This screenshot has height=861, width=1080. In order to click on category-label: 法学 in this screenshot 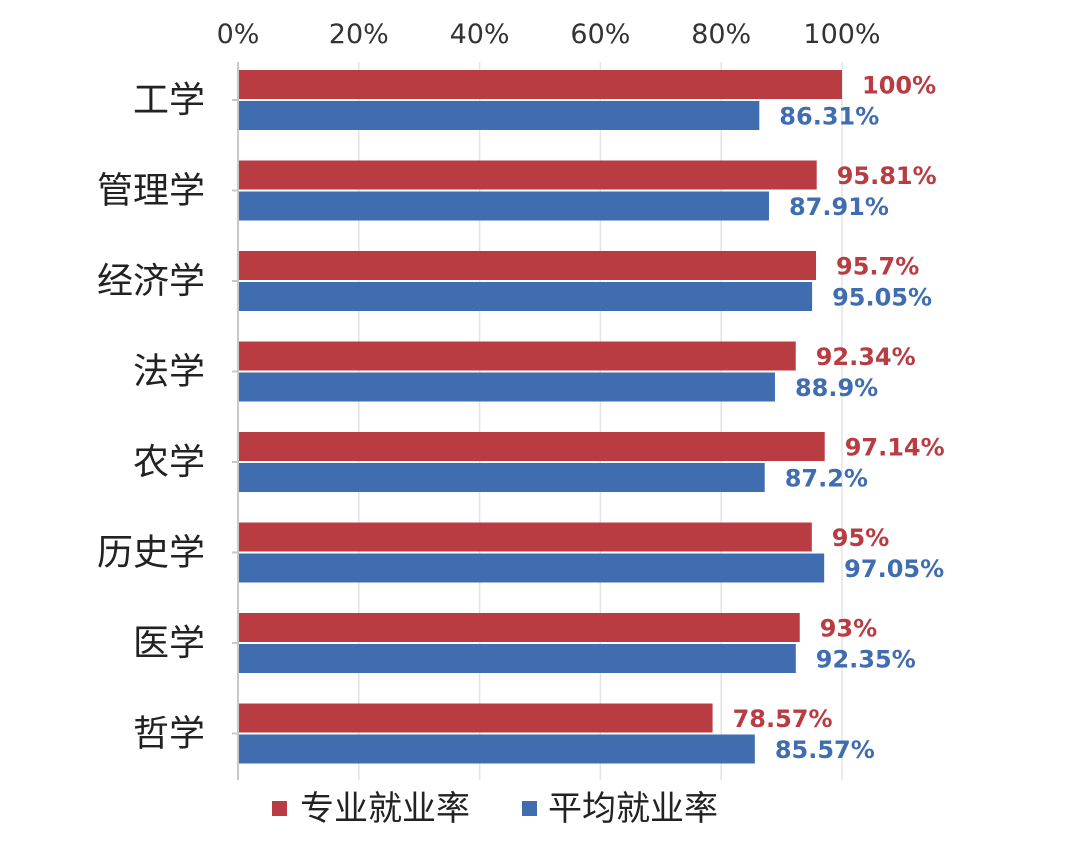, I will do `click(169, 372)`.